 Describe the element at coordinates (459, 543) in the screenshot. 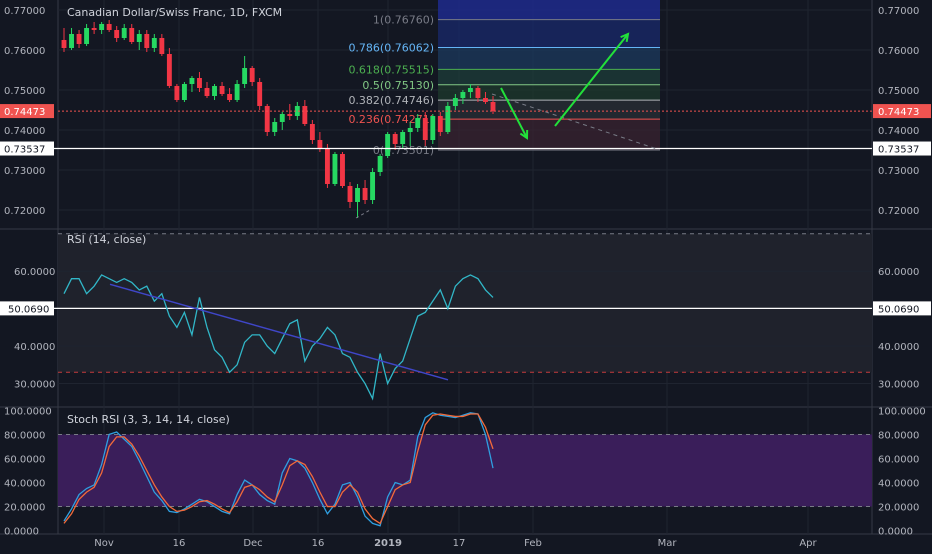

I see `x-tick-label: 17` at that location.